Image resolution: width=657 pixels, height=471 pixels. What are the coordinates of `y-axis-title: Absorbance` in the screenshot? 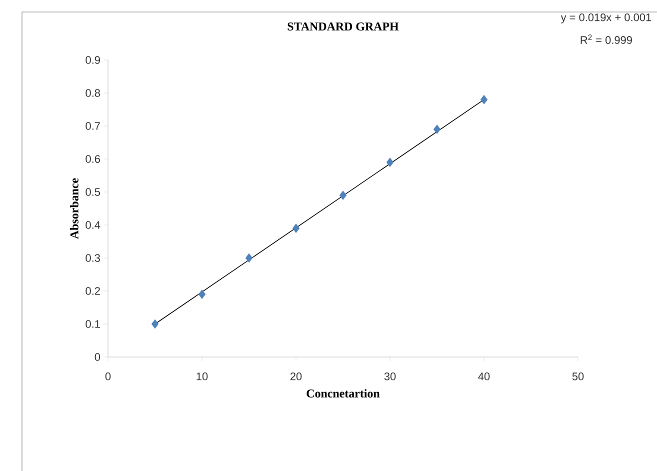 It's located at (74, 208).